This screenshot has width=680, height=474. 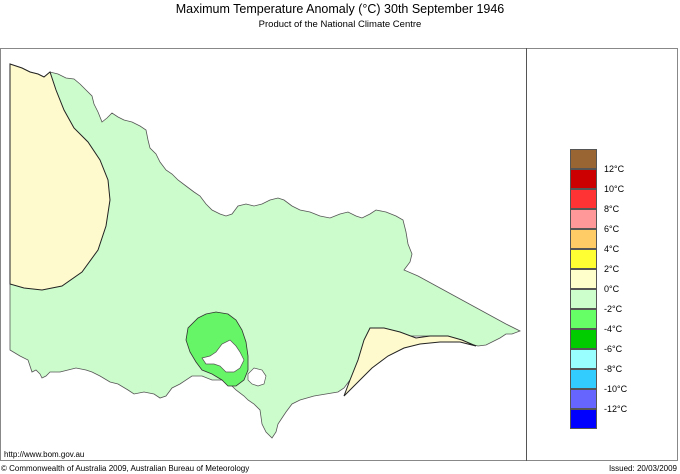 I want to click on legend-label: -6°C, so click(x=613, y=349).